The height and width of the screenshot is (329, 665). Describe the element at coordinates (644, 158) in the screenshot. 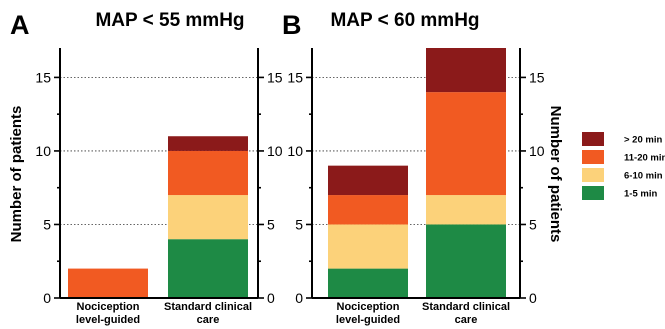

I see `legend-label: 11-20 min` at that location.